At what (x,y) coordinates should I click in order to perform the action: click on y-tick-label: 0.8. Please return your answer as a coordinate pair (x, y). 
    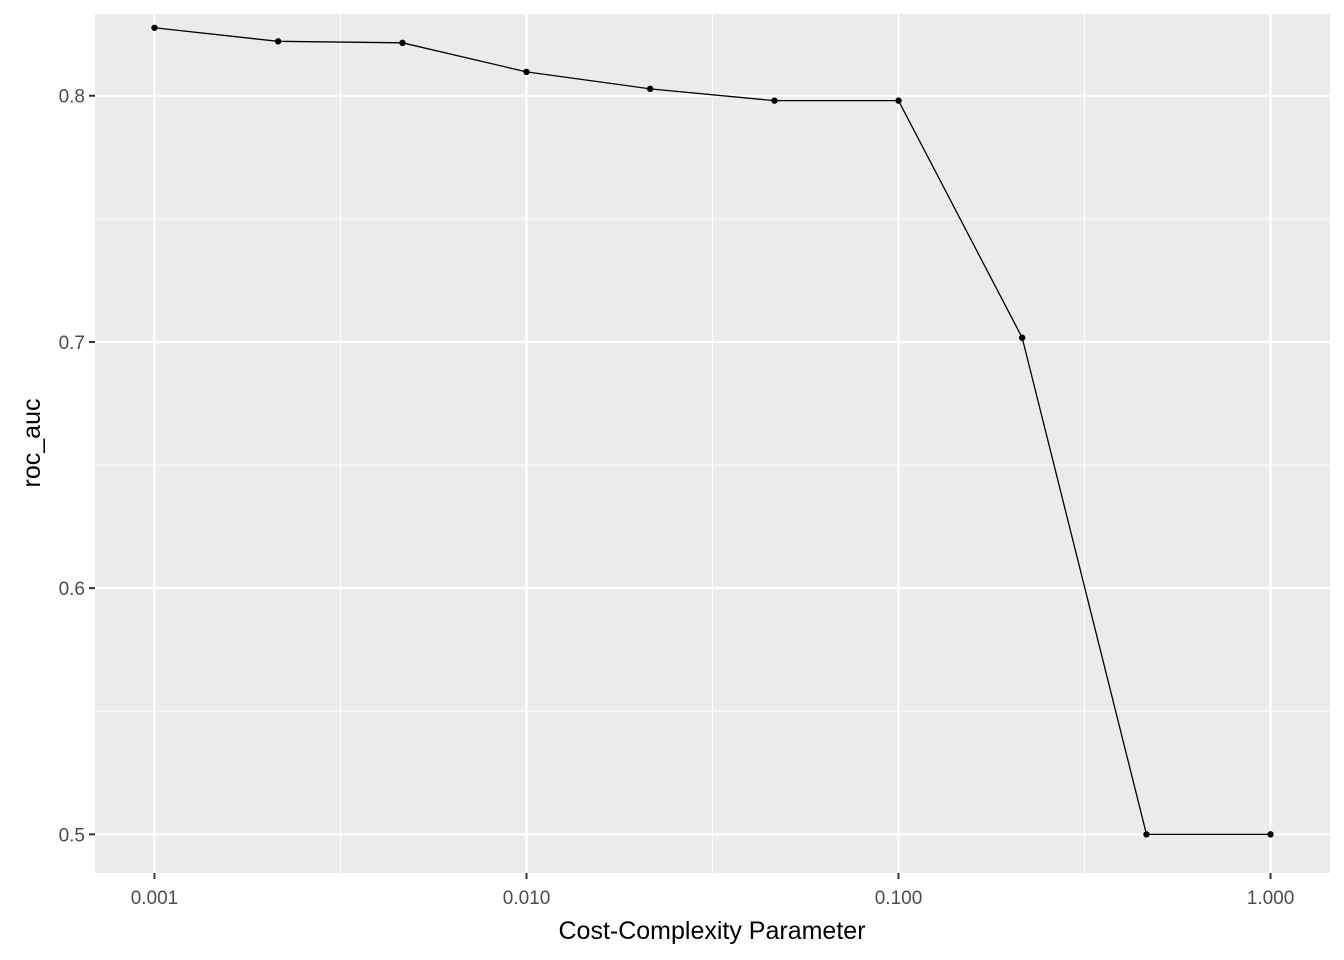
    Looking at the image, I should click on (72, 97).